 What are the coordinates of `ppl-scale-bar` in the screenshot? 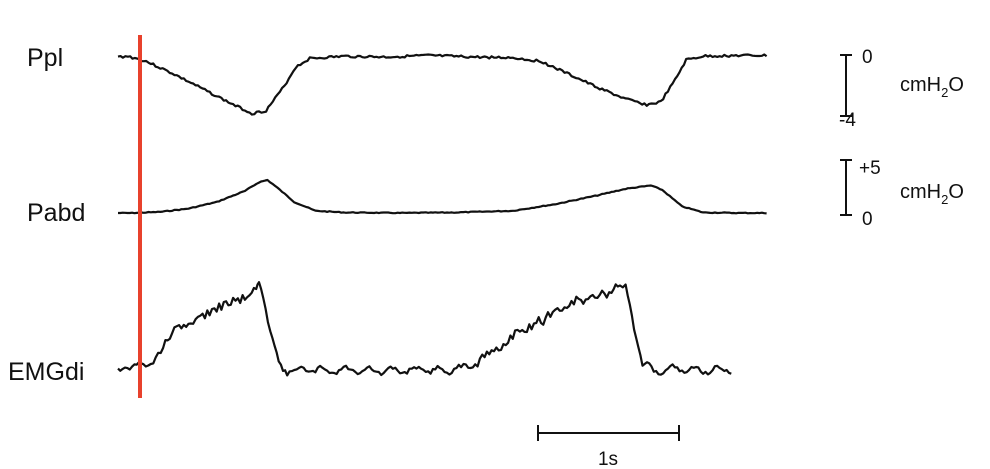 It's located at (846, 85).